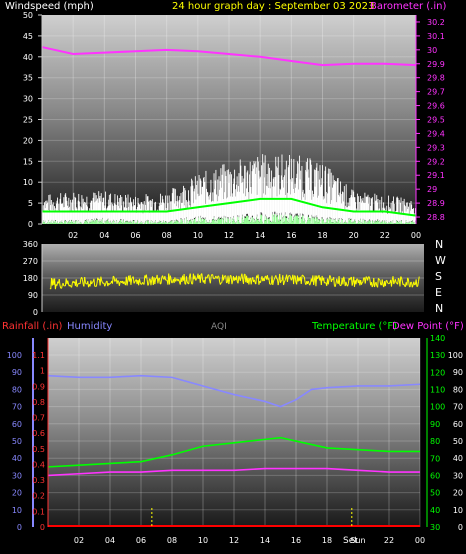  Describe the element at coordinates (38, 511) in the screenshot. I see `rainfall-tick-label: 0.1` at that location.